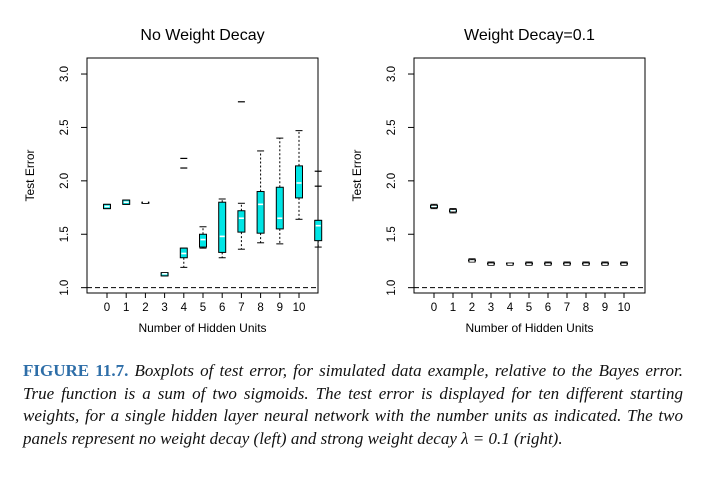 This screenshot has height=483, width=701. Describe the element at coordinates (202, 328) in the screenshot. I see `panel1-x-axis-label: Number of Hidden Units` at that location.